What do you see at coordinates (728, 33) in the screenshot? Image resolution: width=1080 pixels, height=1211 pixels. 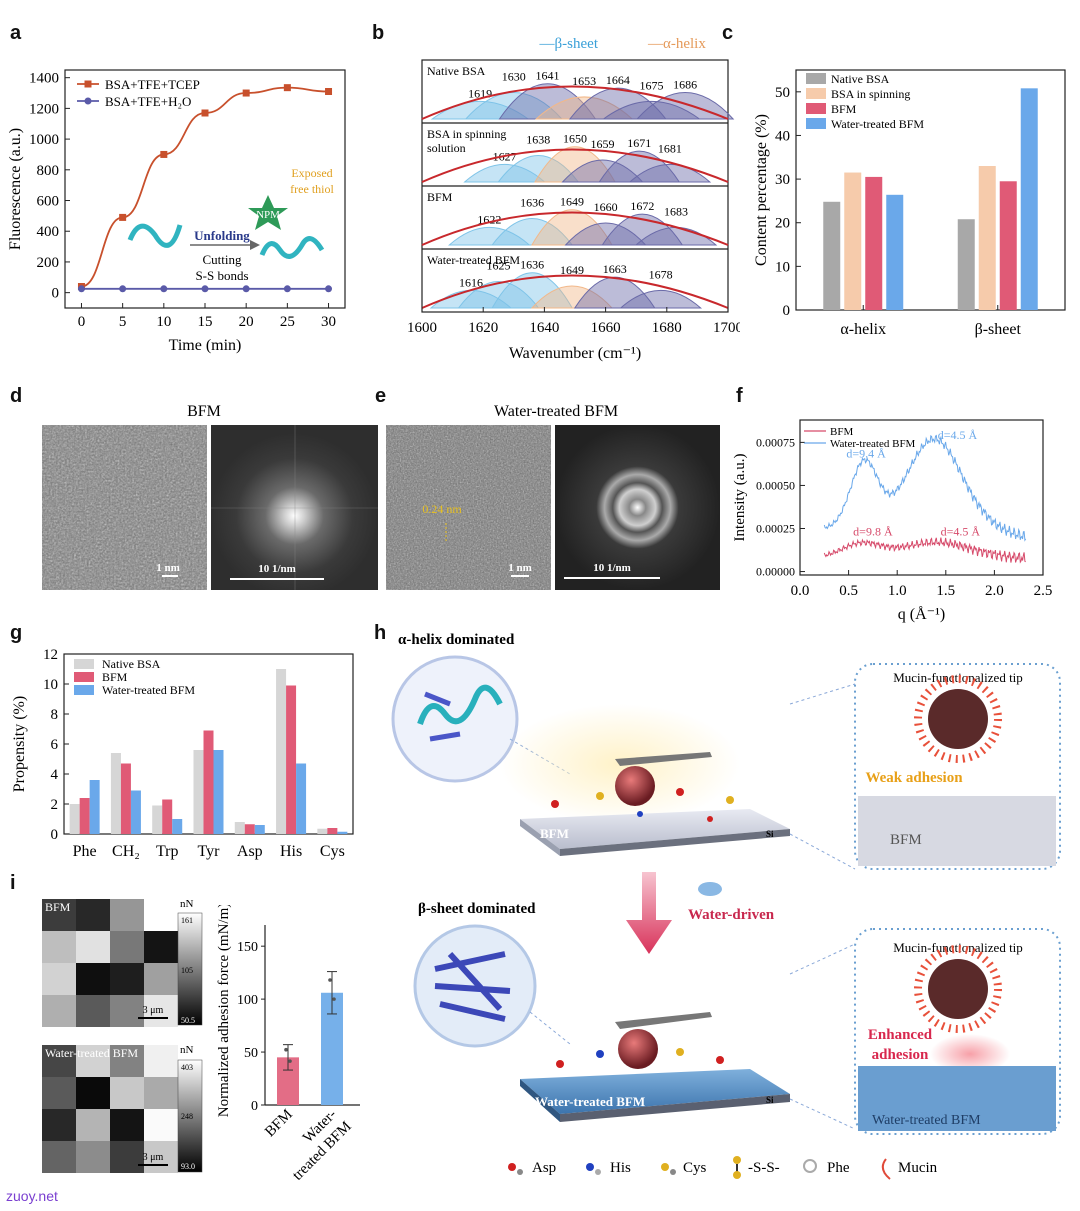 I see `panel-label-c: c` at bounding box center [728, 33].